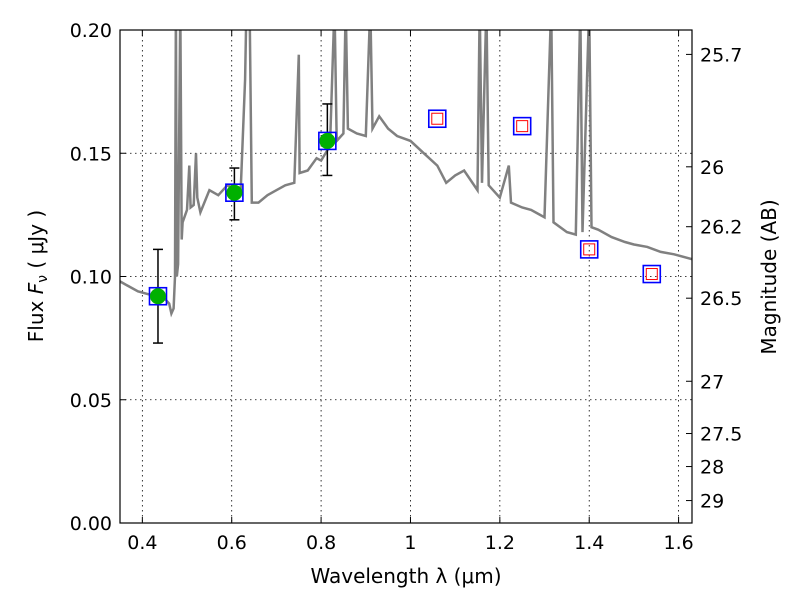 The height and width of the screenshot is (600, 800). What do you see at coordinates (589, 543) in the screenshot?
I see `x-tick-label: 1.4` at bounding box center [589, 543].